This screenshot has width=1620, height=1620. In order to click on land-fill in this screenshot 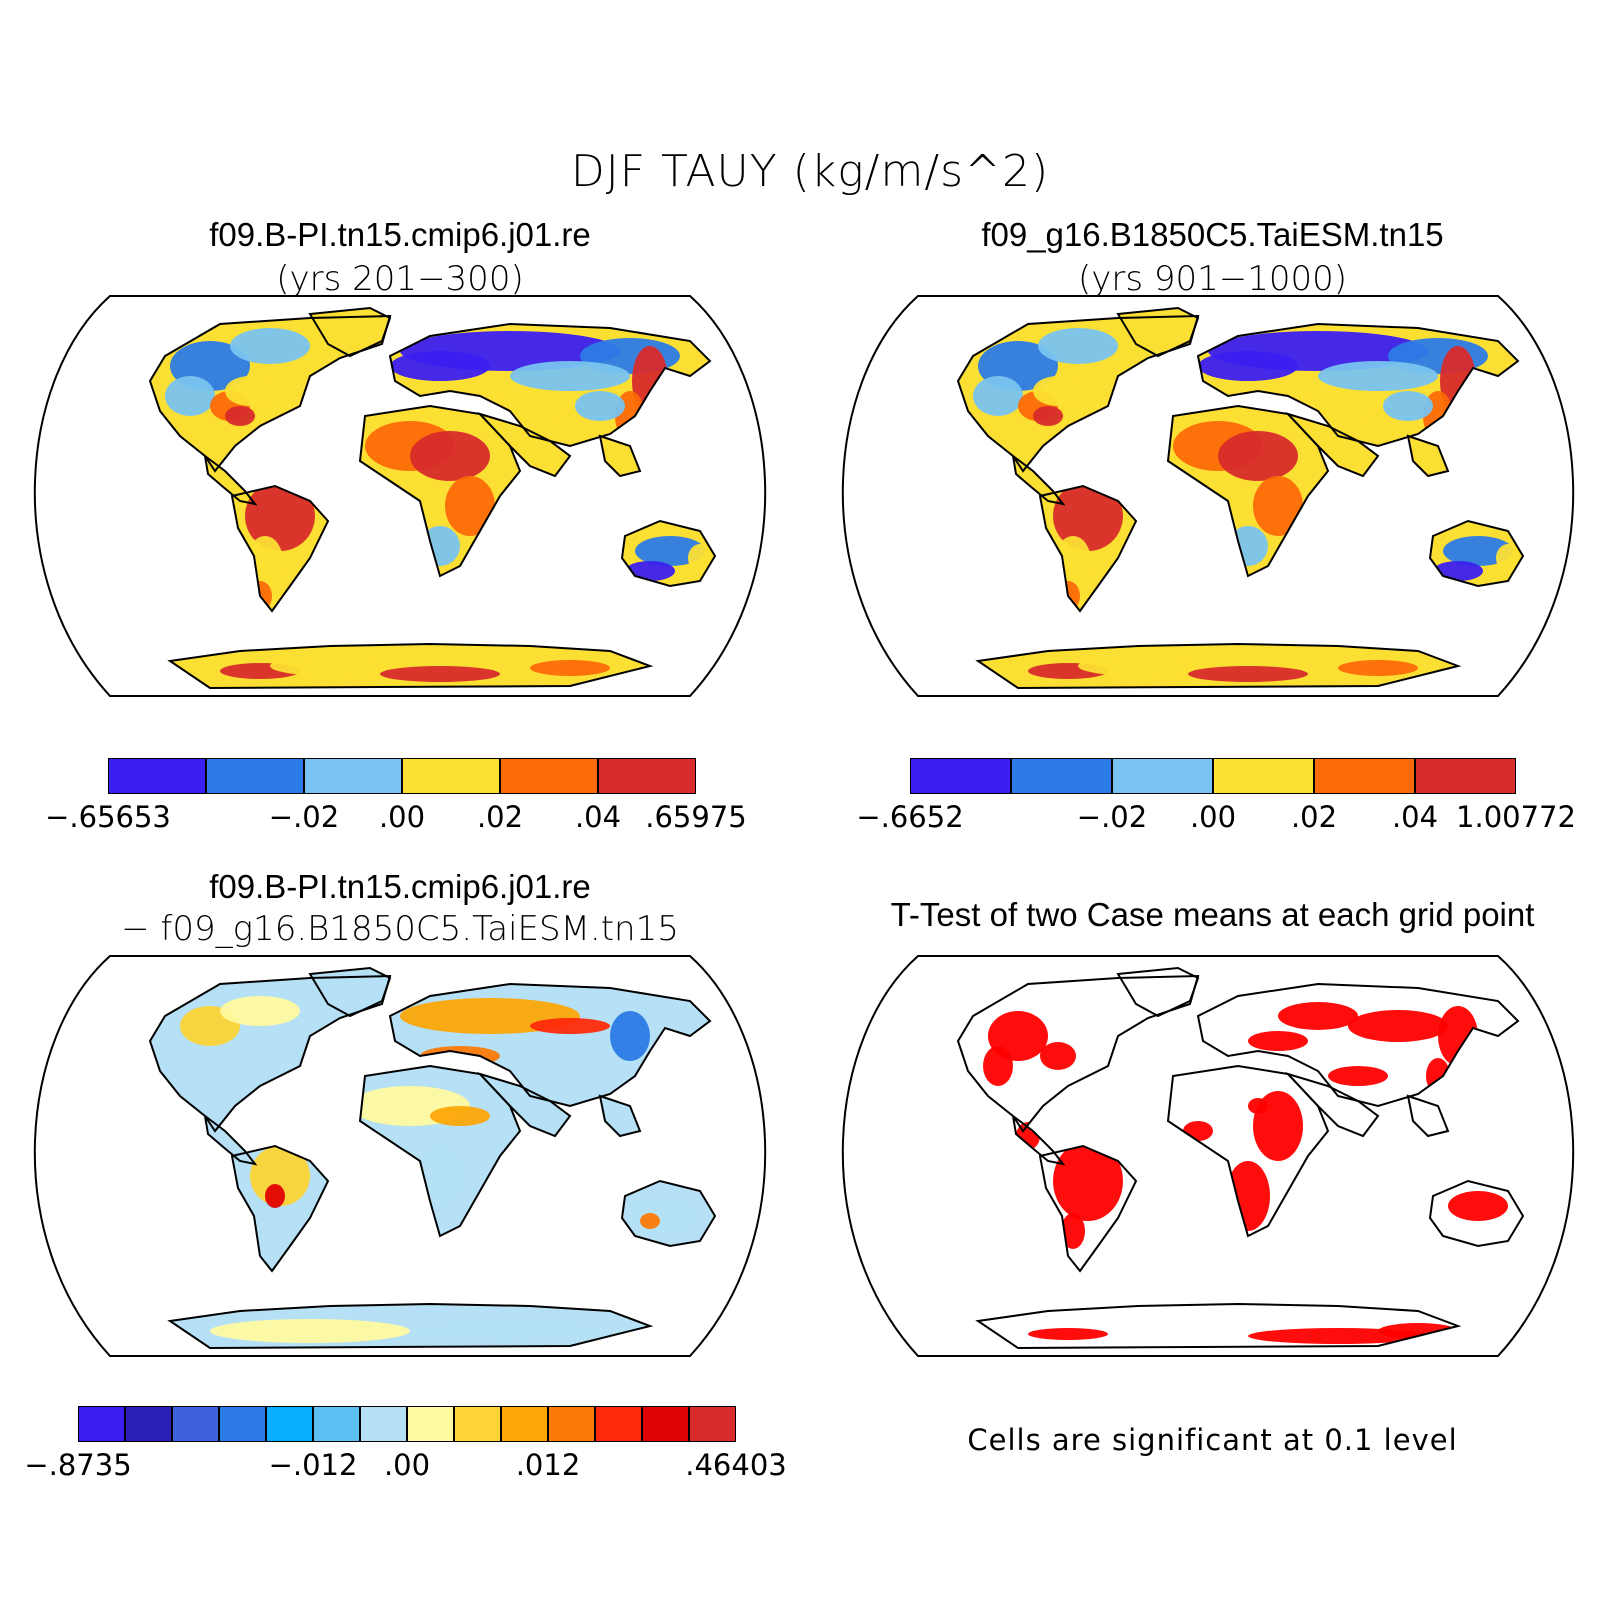, I will do `click(432, 1158)`.